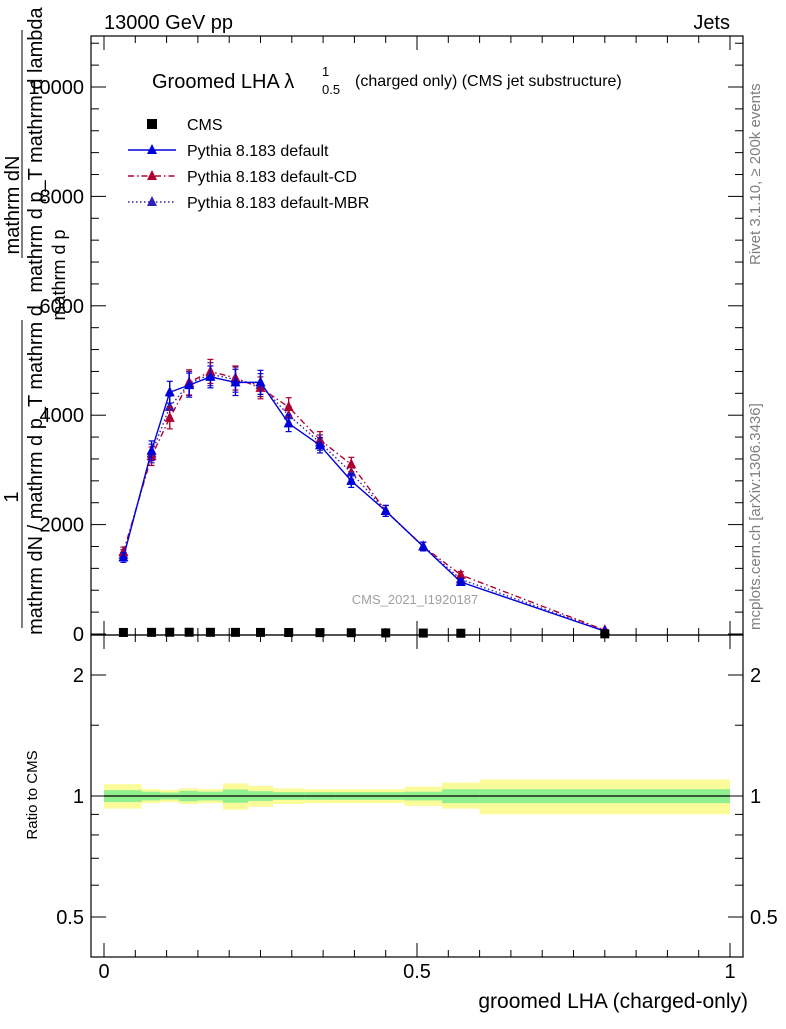 The height and width of the screenshot is (1029, 786). Describe the element at coordinates (36, 149) in the screenshot. I see `y-label-line2: mathrm d p_T mathrm d lambda` at that location.